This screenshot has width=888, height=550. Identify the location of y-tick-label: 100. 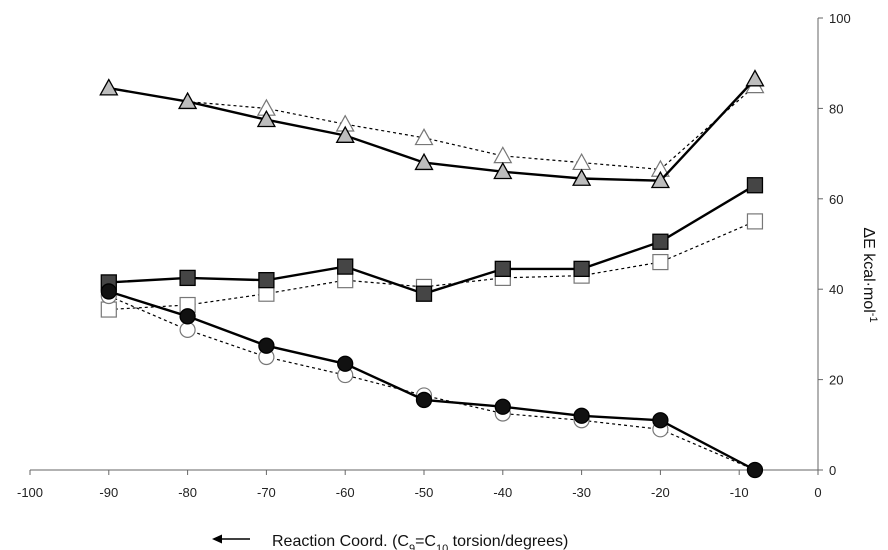
(840, 18).